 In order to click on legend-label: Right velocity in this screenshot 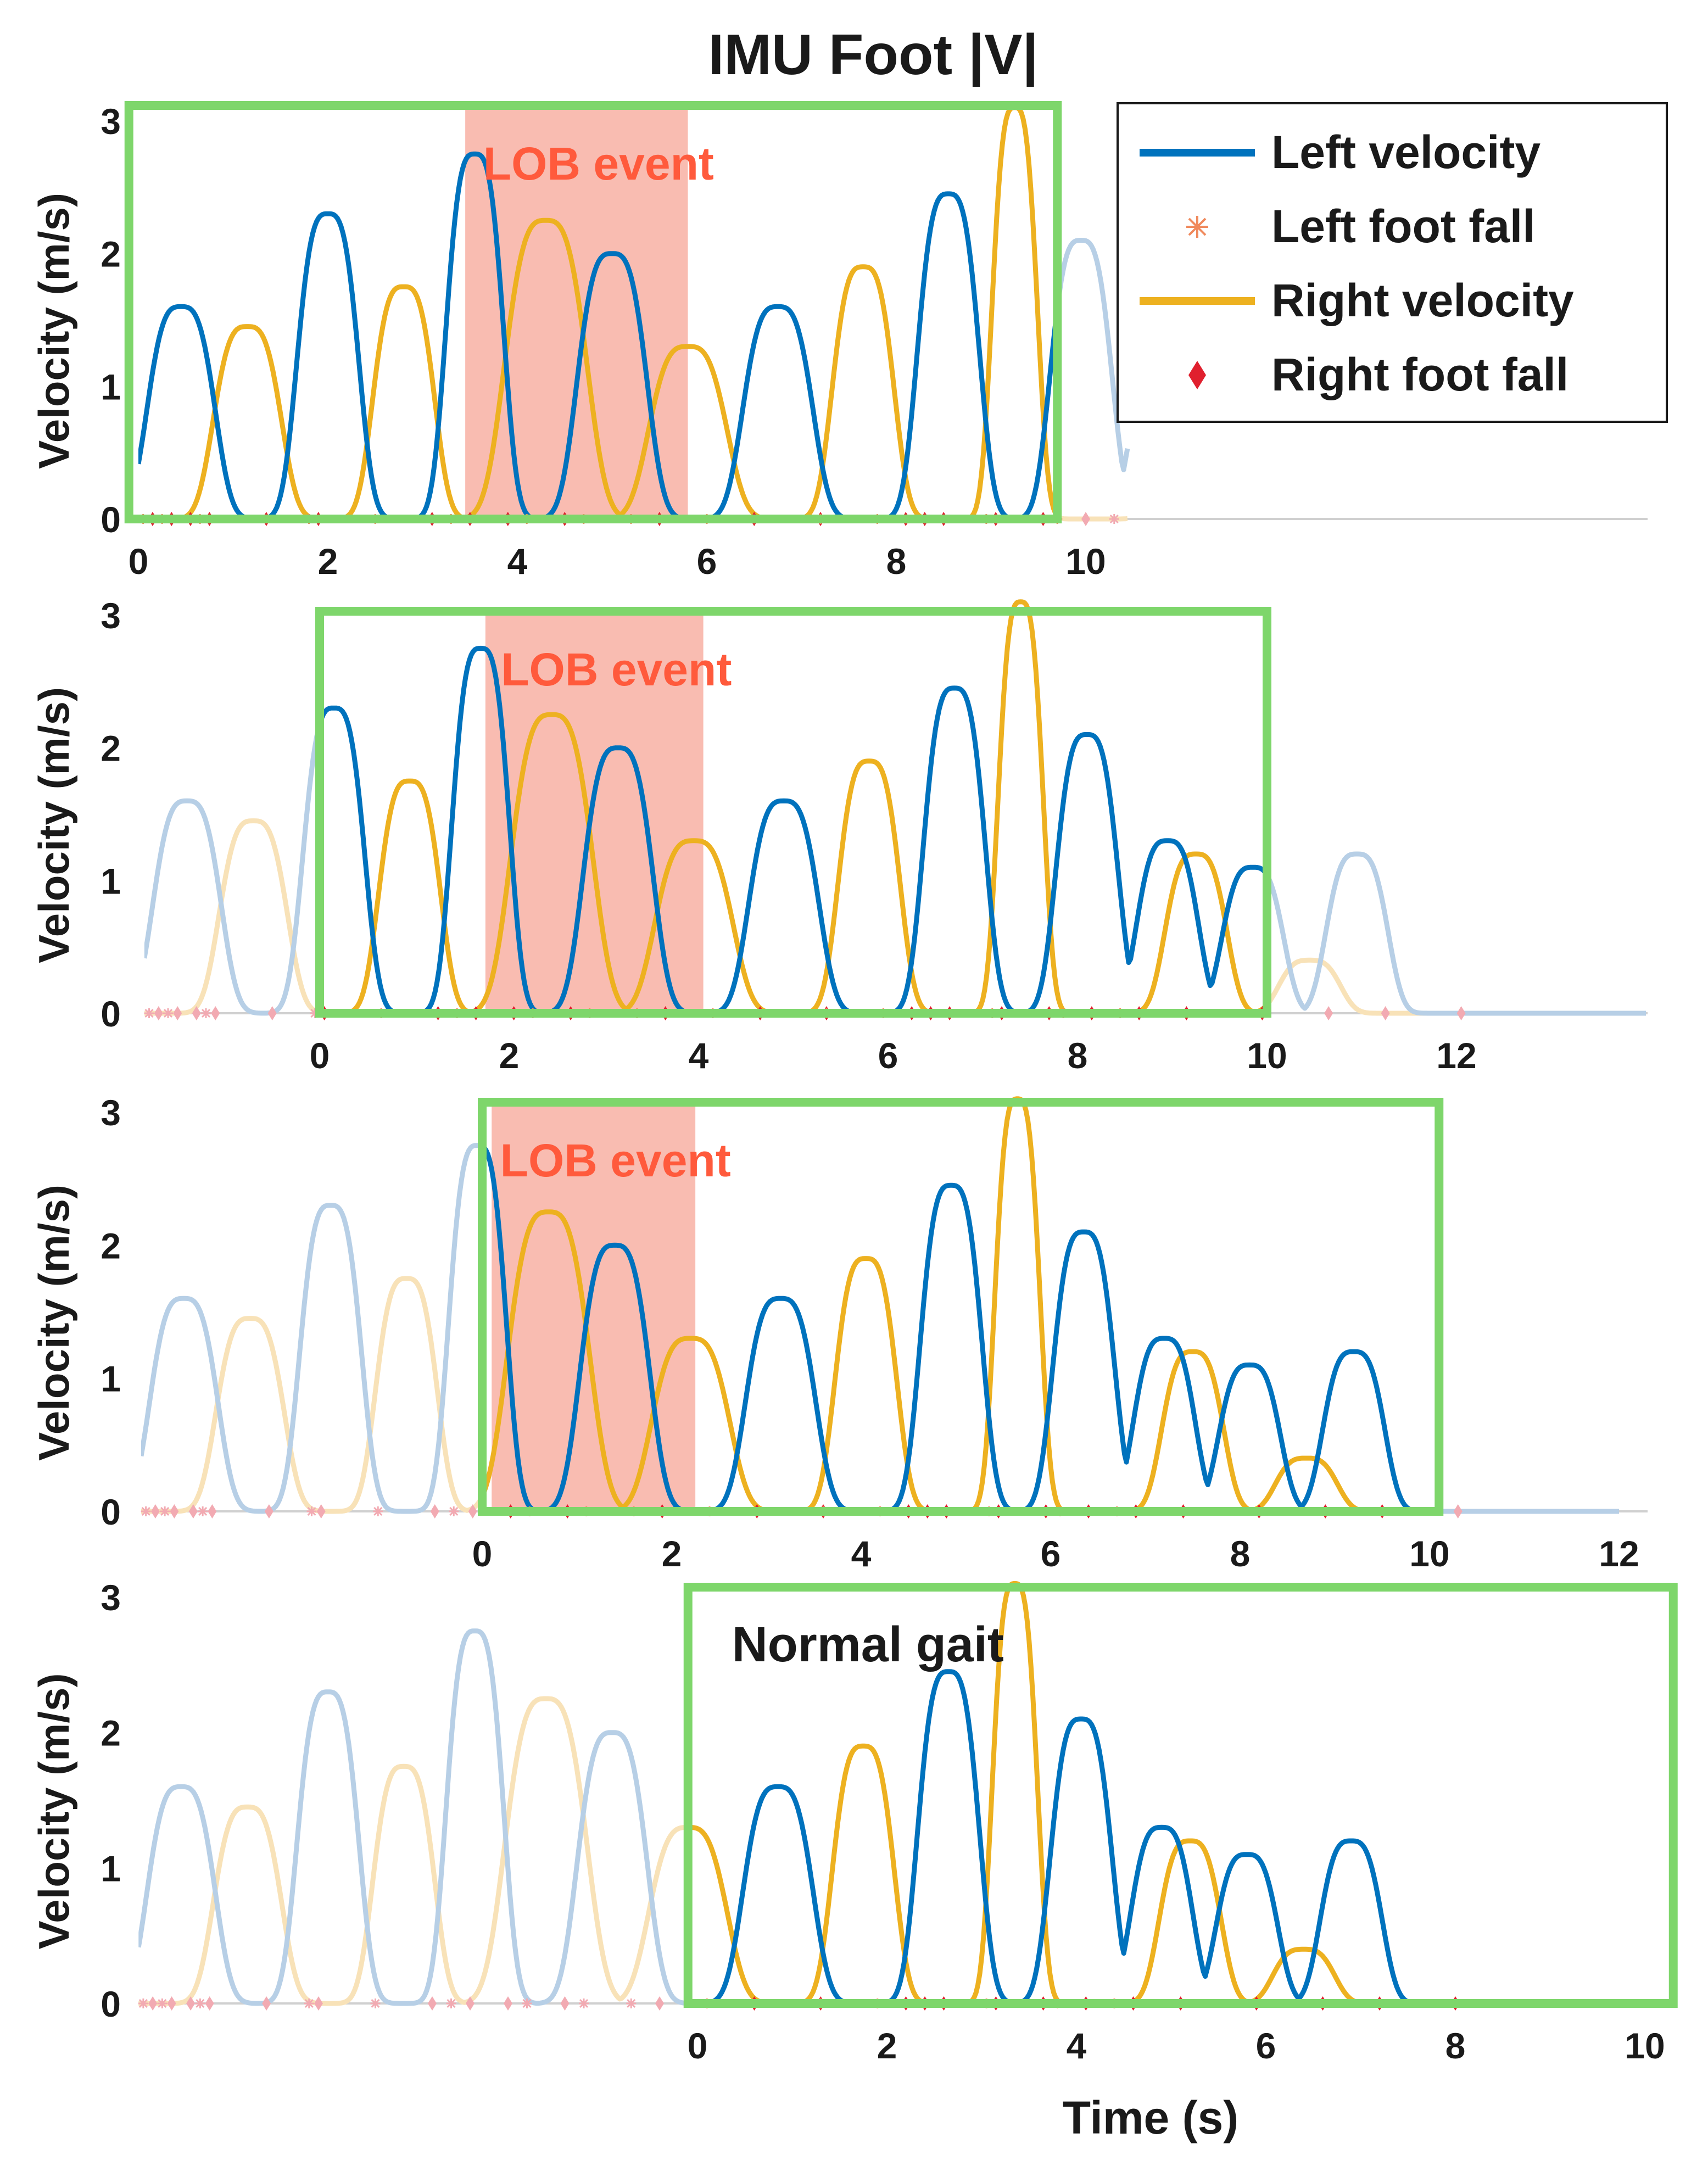, I will do `click(1422, 300)`.